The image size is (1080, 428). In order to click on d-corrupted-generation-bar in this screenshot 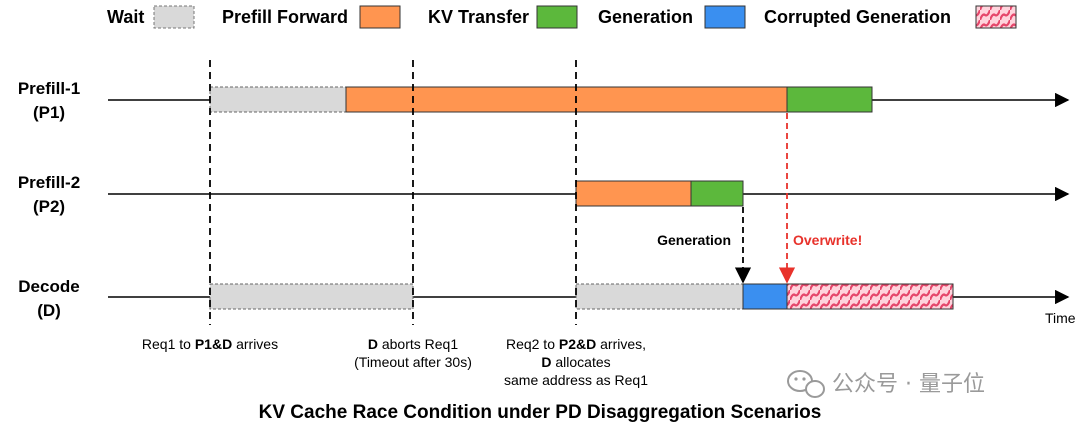, I will do `click(870, 296)`.